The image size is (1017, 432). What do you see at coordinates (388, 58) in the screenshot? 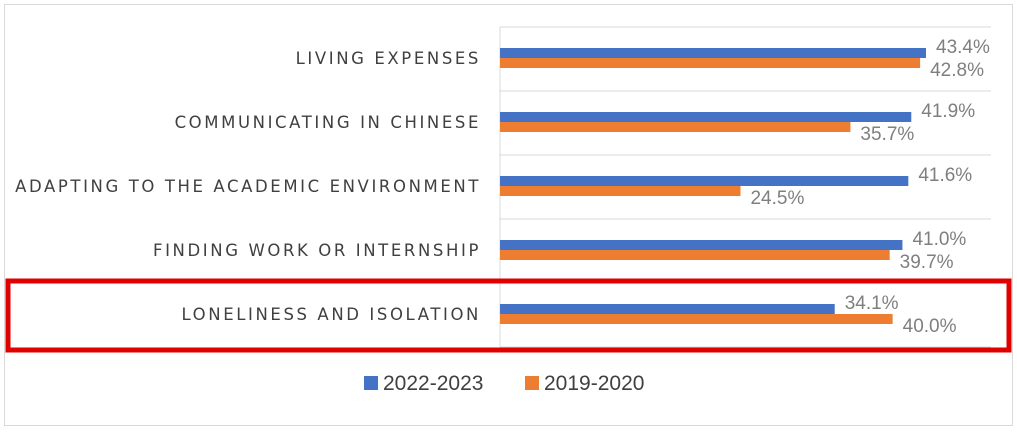
I see `category-label: LIVING EXPENSES` at bounding box center [388, 58].